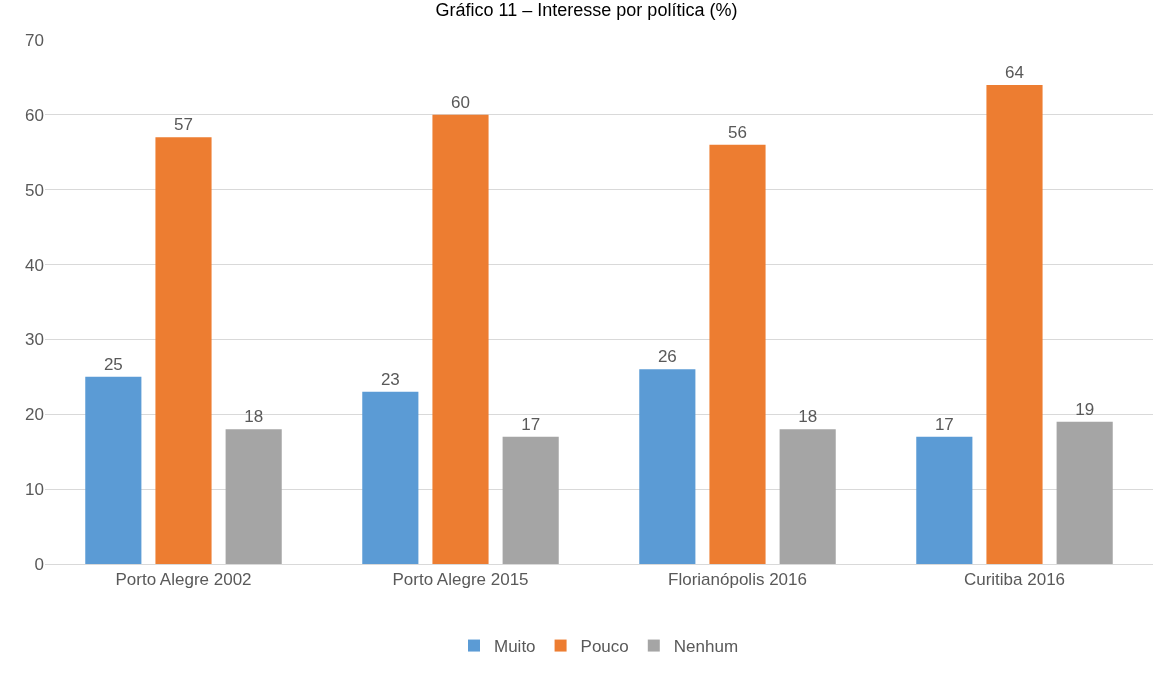 This screenshot has width=1173, height=675. What do you see at coordinates (34, 265) in the screenshot?
I see `y-tick-label: 40` at bounding box center [34, 265].